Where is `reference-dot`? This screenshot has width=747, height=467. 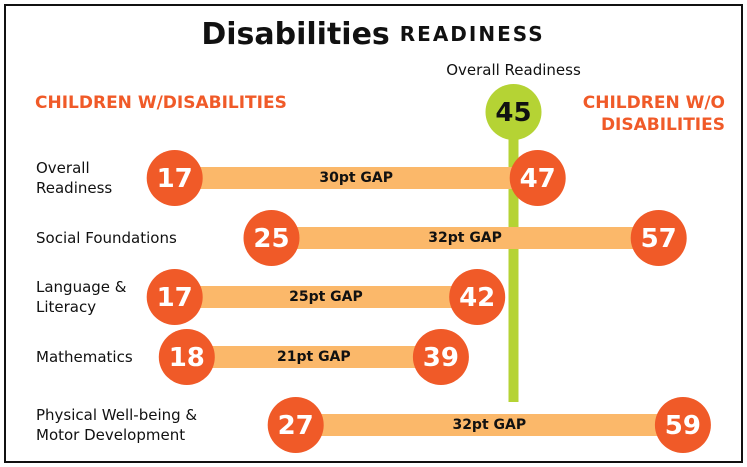
reference-dot is located at coordinates (513, 112).